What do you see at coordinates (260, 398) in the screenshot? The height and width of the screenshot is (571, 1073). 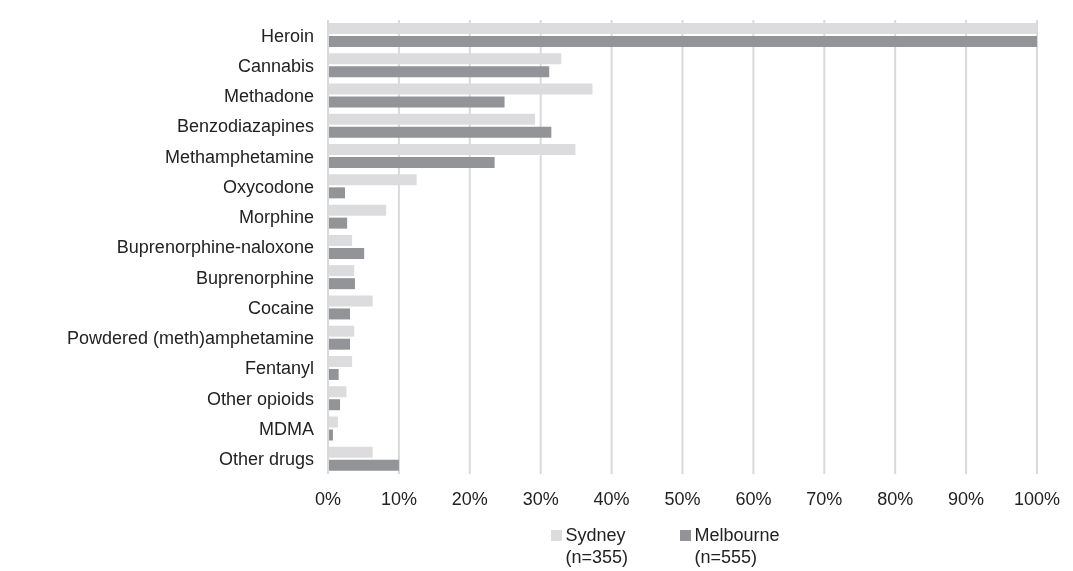 I see `y-tick-label: Other opioids` at bounding box center [260, 398].